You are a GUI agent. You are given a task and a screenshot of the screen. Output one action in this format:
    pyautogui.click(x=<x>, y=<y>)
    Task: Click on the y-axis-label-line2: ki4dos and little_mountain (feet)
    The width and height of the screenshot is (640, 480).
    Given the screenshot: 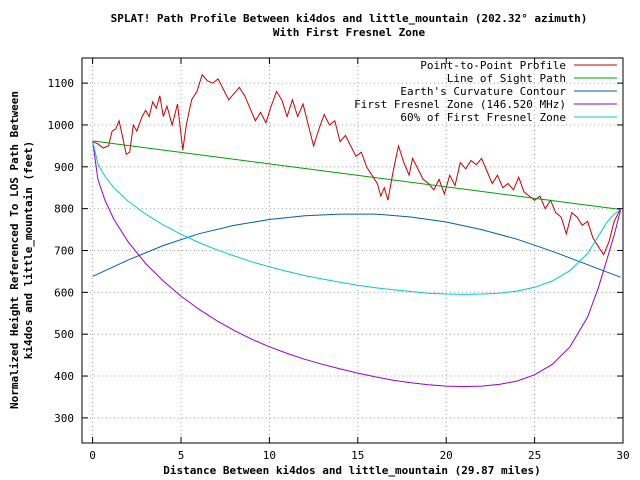 What is the action you would take?
    pyautogui.click(x=28, y=250)
    